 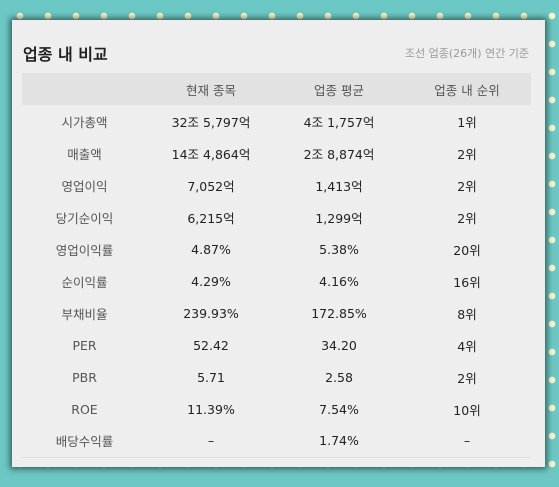 What do you see at coordinates (339, 313) in the screenshot?
I see `average-value: 172.85%` at bounding box center [339, 313].